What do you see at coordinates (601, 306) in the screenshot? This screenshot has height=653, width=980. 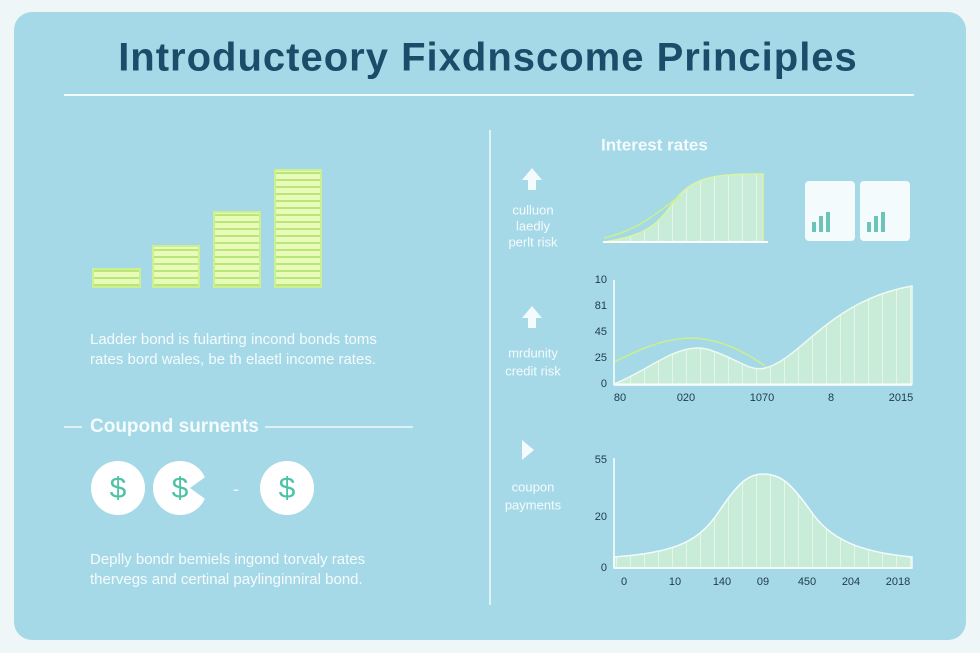 I see `y-tick-label: 81` at bounding box center [601, 306].